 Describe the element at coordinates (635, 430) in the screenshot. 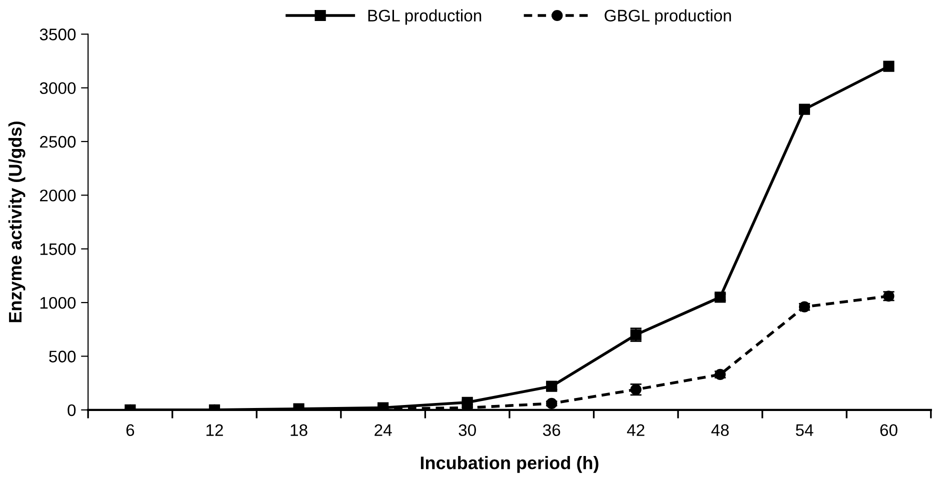

I see `x-tick-label: 42` at that location.